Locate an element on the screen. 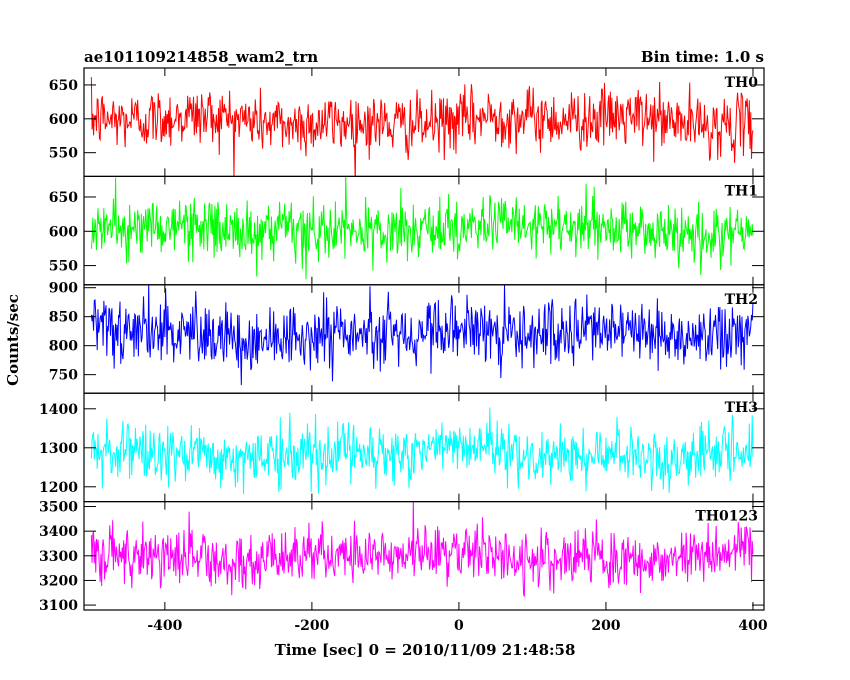 The image size is (850, 680). y-tick-label: 1300 is located at coordinates (58, 449).